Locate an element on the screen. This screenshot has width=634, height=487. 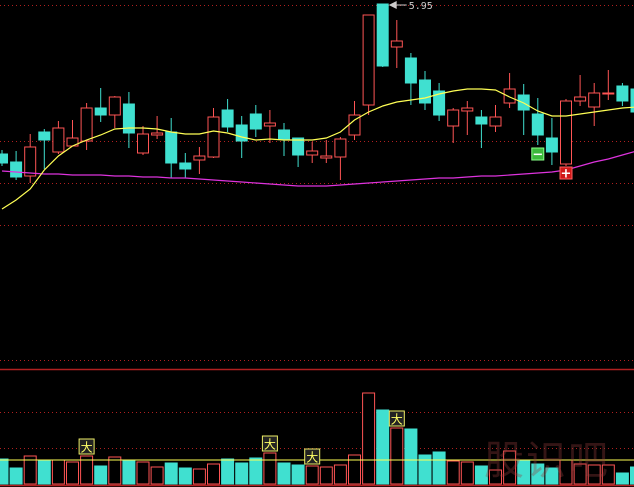
sell-signal-symbol: − is located at coordinates (537, 155).